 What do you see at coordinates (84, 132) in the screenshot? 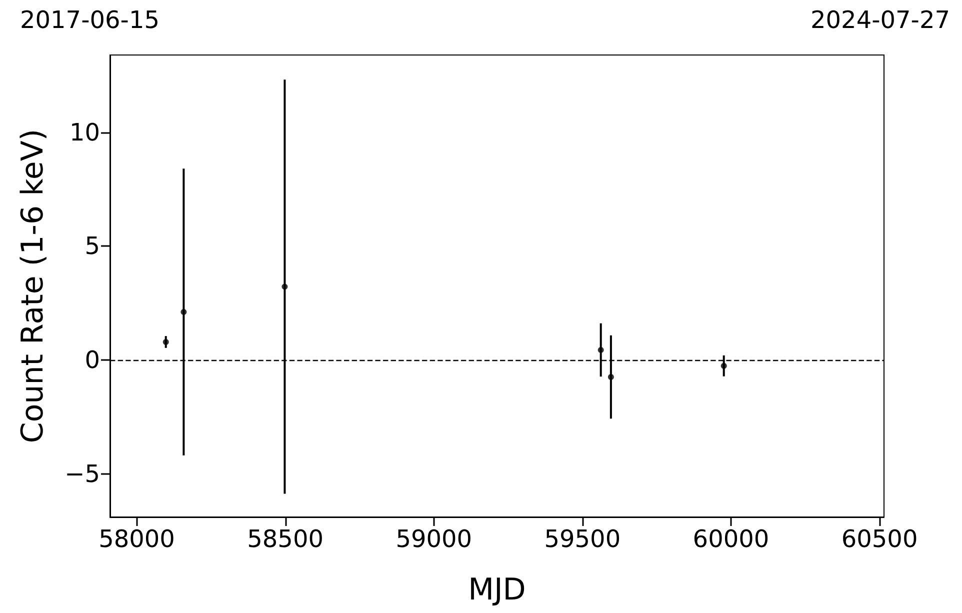
I see `y-tick-label: 10` at bounding box center [84, 132].